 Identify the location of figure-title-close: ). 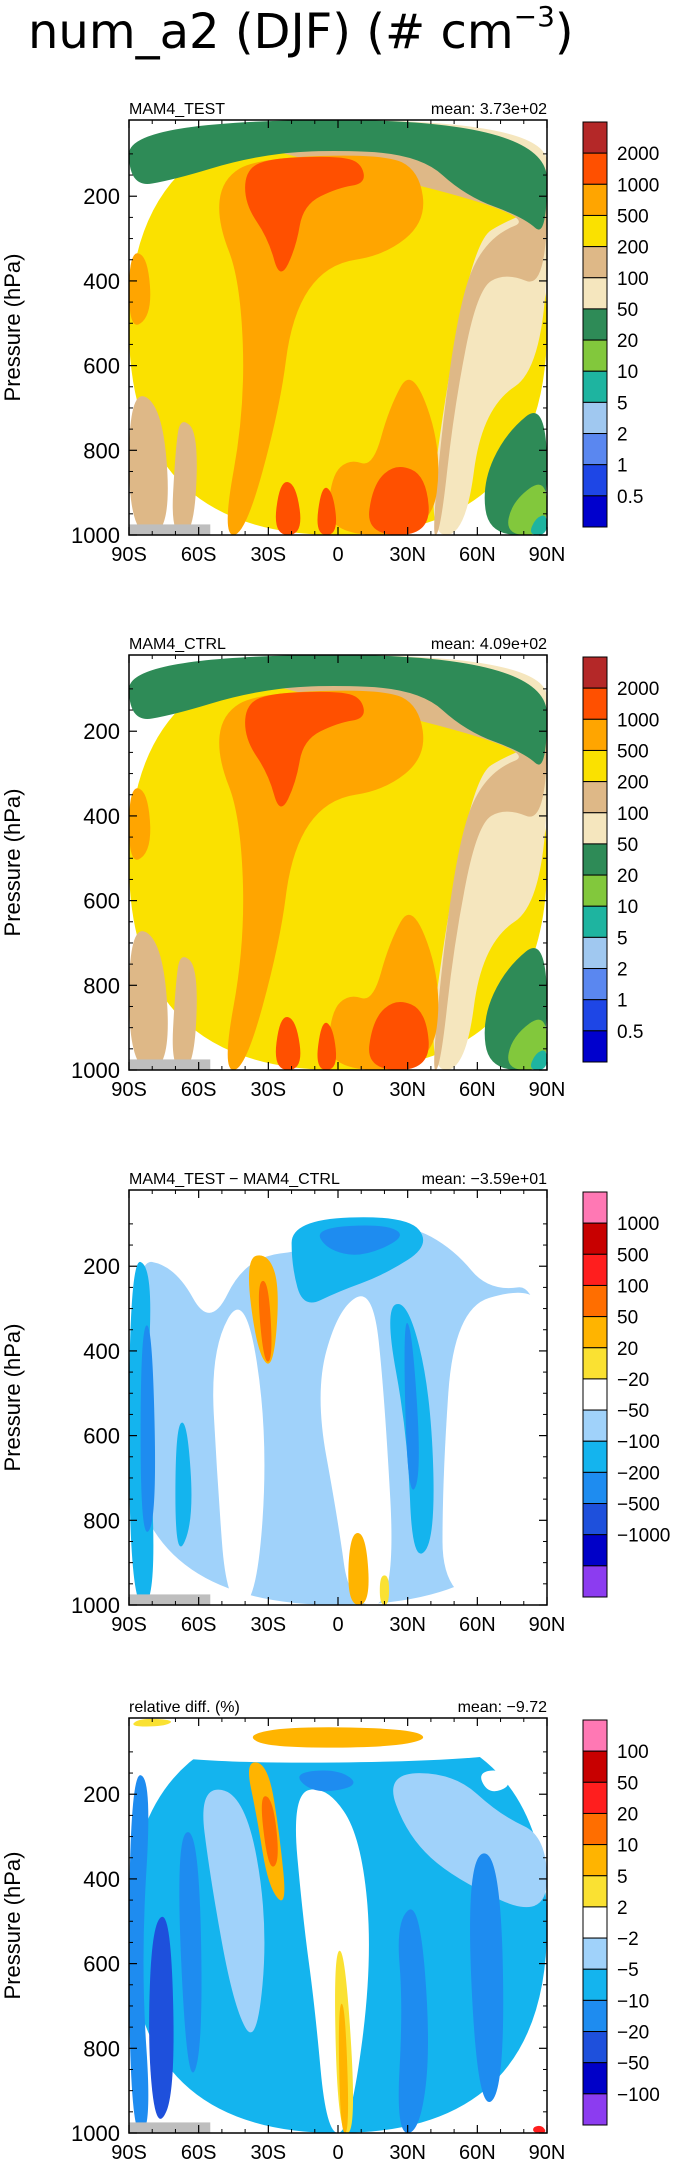
(564, 32).